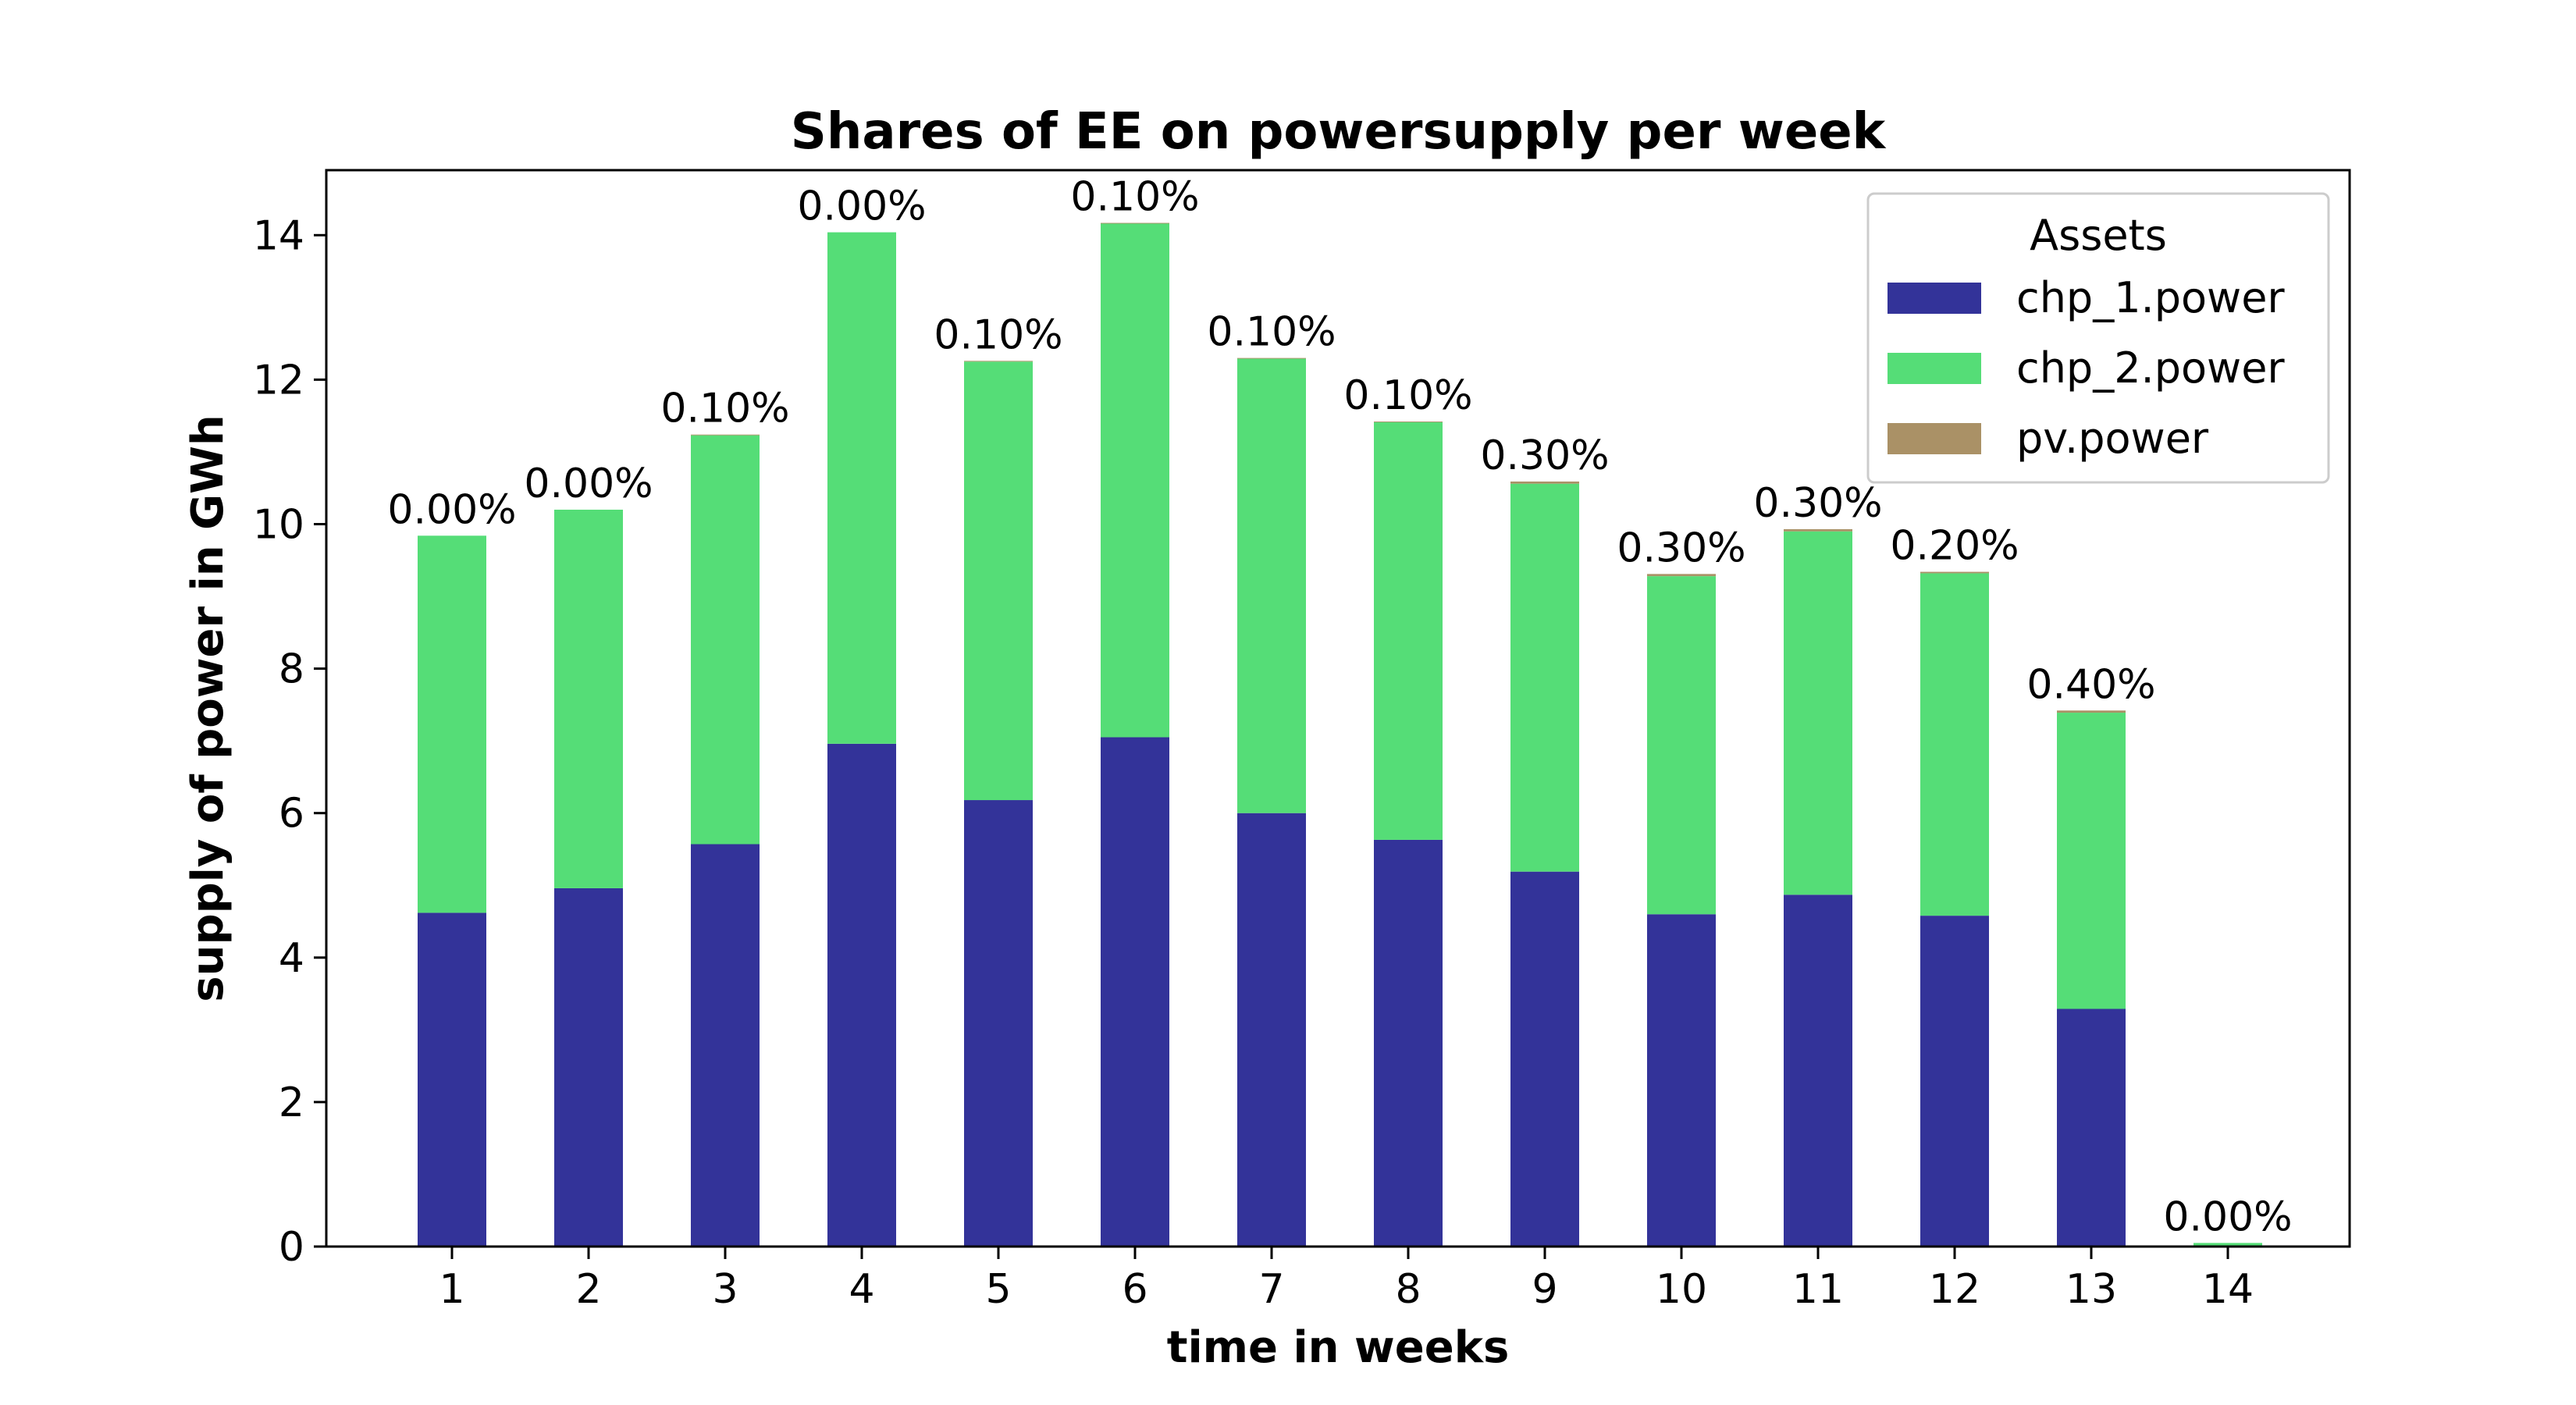  I want to click on legend-box, so click(2098, 338).